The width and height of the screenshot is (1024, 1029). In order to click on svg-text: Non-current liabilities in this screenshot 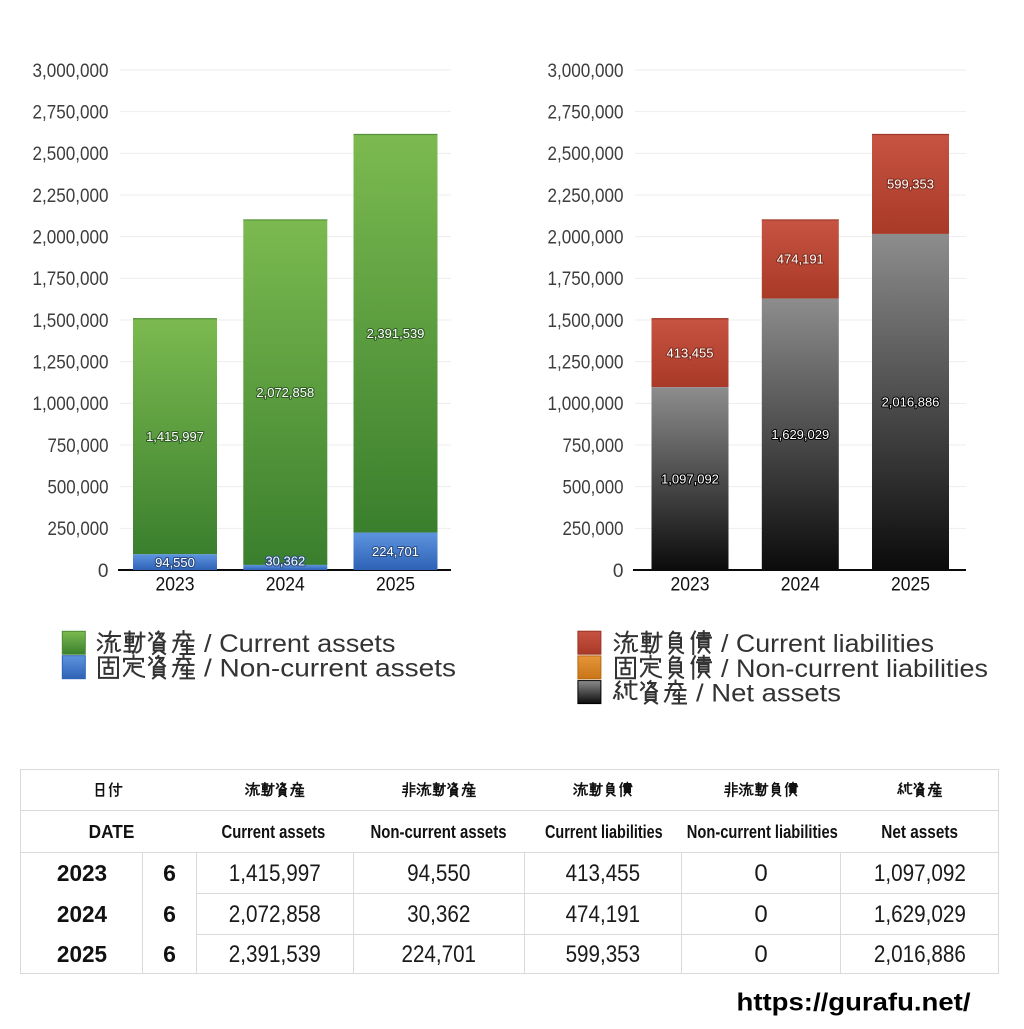, I will do `click(762, 832)`.